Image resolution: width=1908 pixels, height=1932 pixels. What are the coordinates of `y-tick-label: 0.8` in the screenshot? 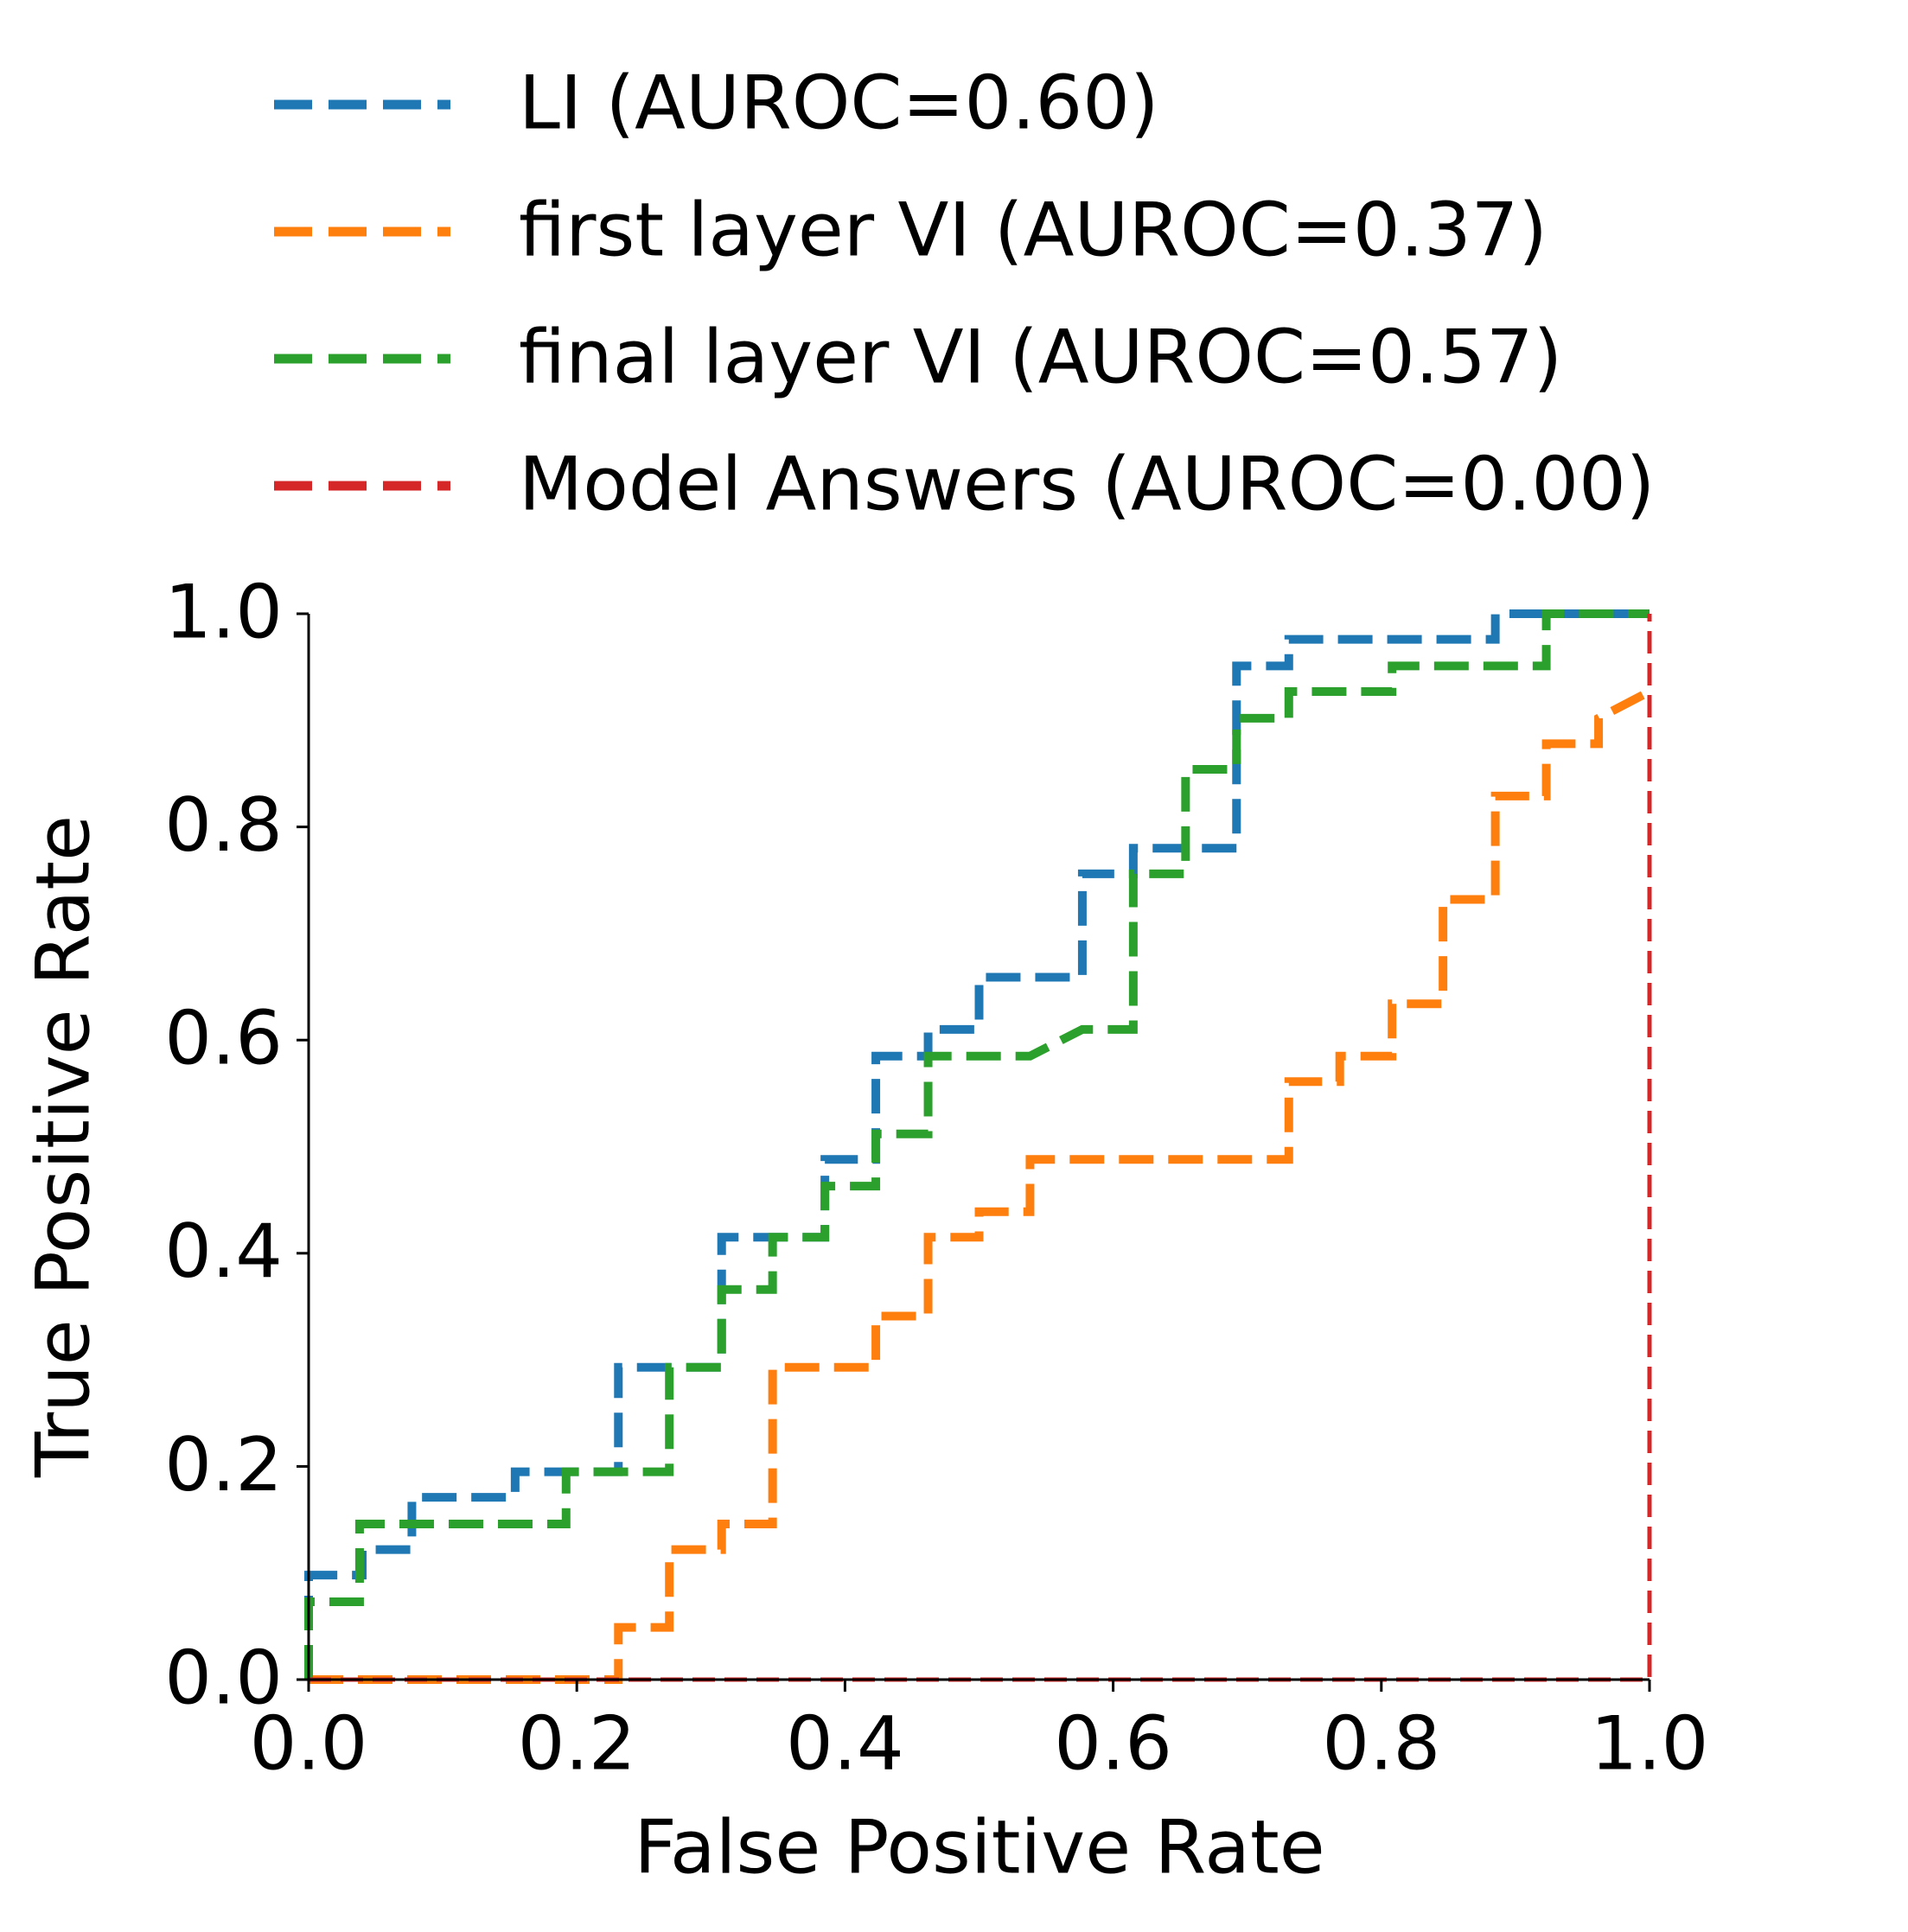 It's located at (223, 825).